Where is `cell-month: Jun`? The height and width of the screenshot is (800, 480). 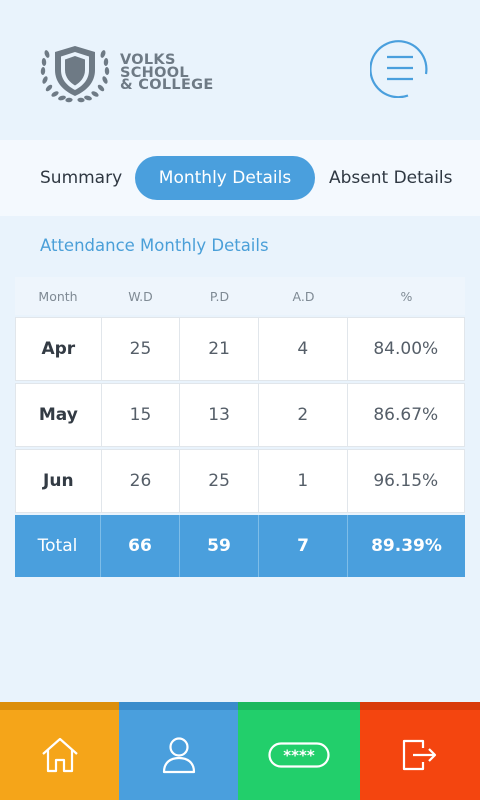 cell-month: Jun is located at coordinates (59, 481).